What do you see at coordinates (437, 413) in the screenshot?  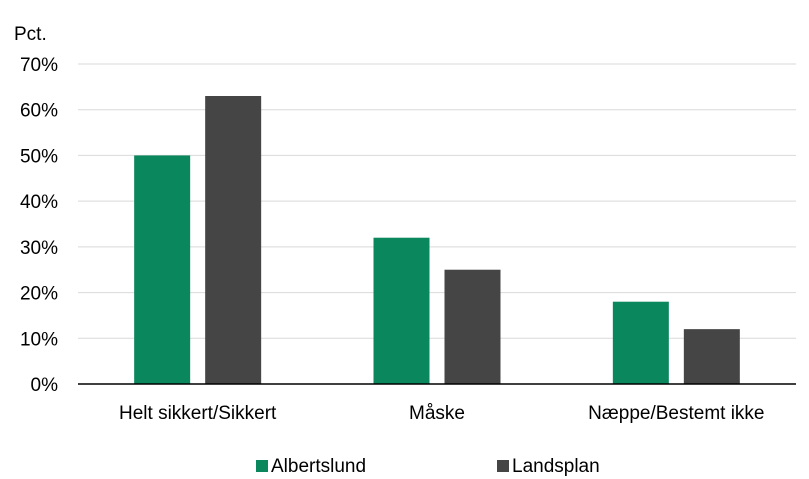 I see `x-category-label: Måske` at bounding box center [437, 413].